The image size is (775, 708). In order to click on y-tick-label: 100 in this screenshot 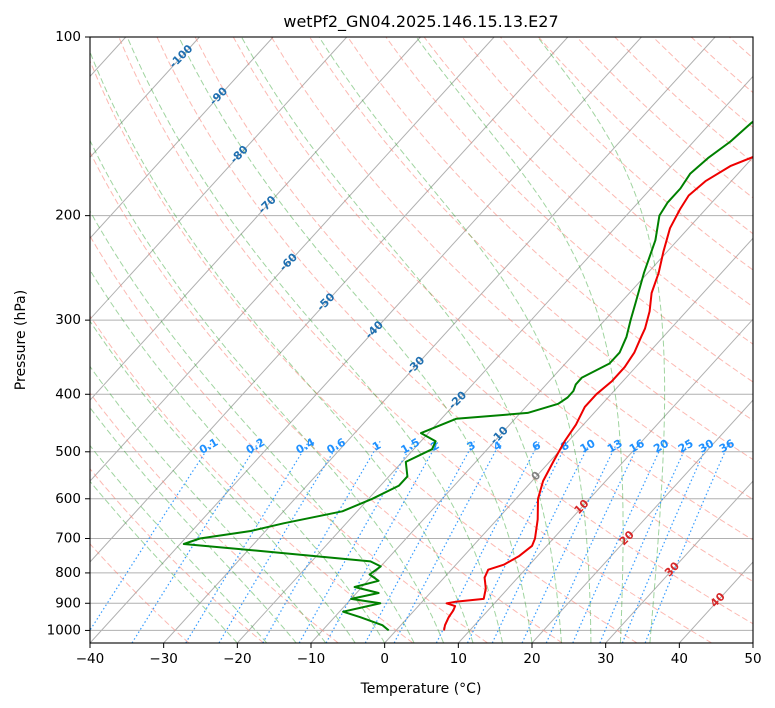, I will do `click(68, 37)`.